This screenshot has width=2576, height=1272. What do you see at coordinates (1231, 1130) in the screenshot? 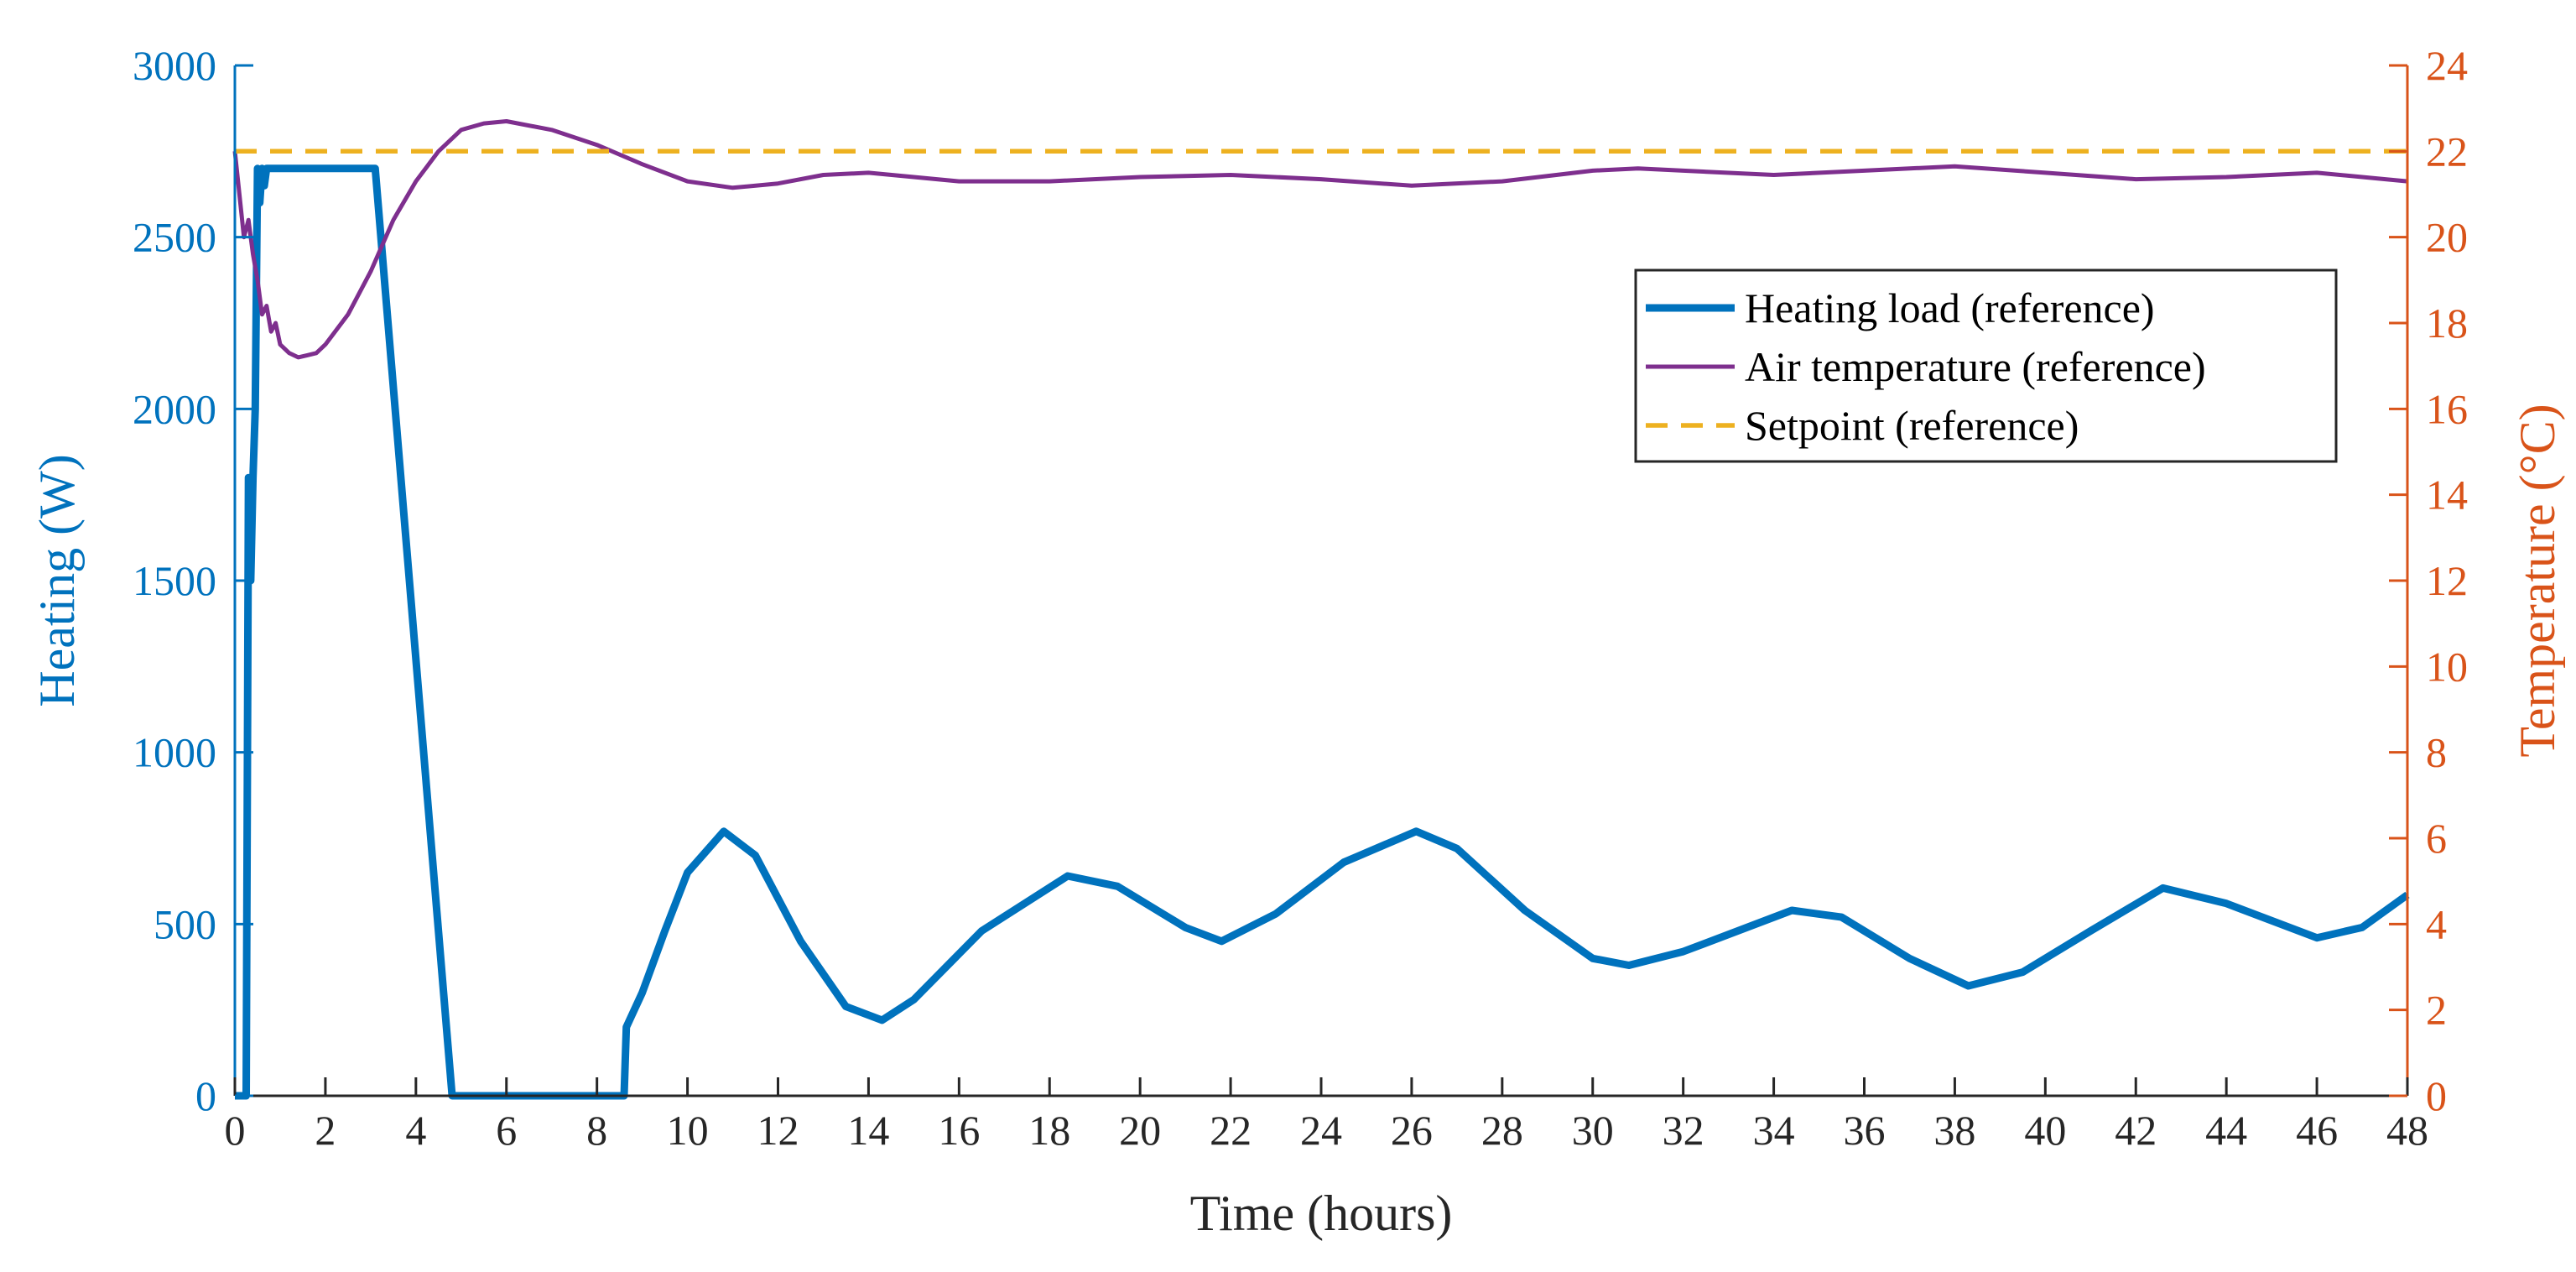
I see `x-tick-label: 22` at bounding box center [1231, 1130].